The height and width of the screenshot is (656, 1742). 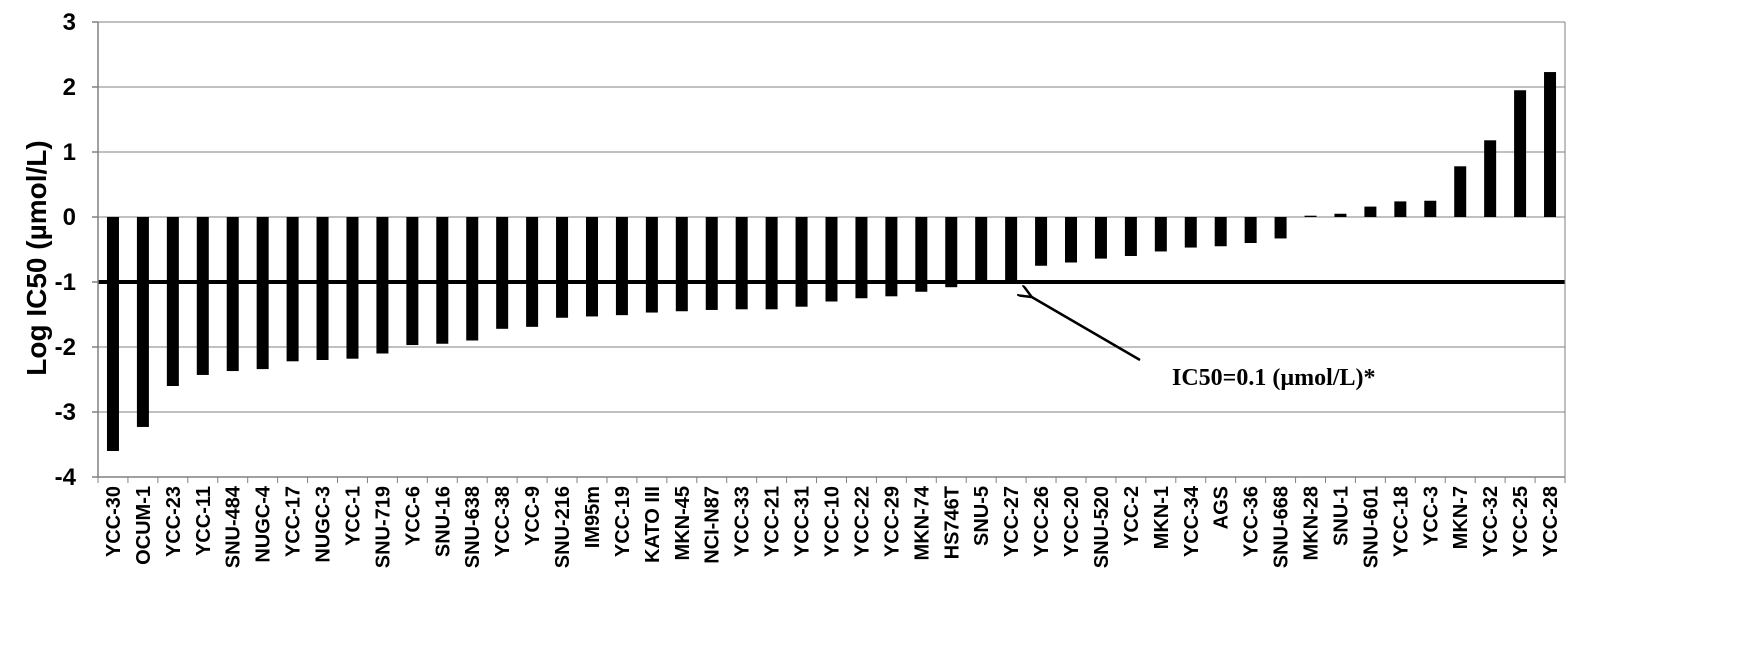 What do you see at coordinates (69, 22) in the screenshot?
I see `y-tick-label: 3` at bounding box center [69, 22].